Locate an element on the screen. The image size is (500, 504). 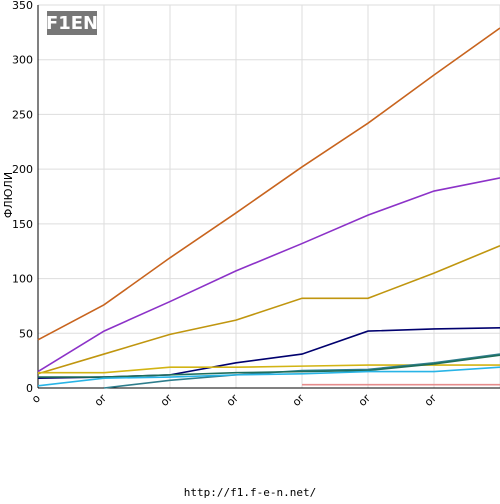
footer: http://f1.f-e-n.net/ is located at coordinates (250, 492).